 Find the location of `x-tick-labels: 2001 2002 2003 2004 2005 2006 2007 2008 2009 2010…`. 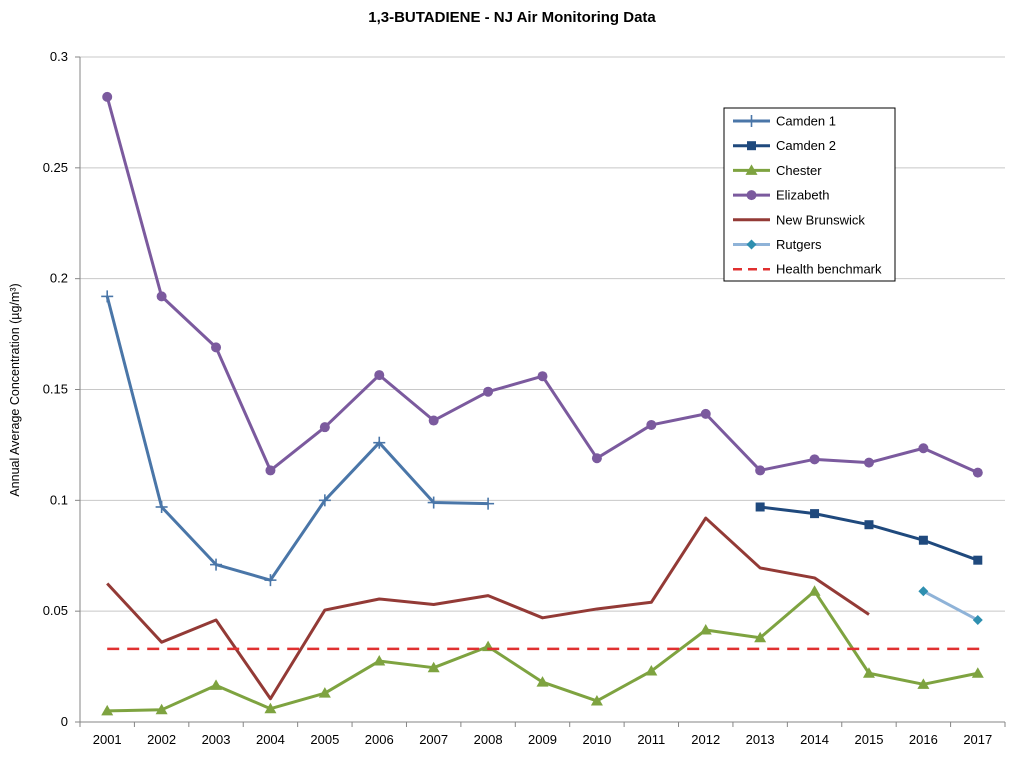

x-tick-labels: 2001 2002 2003 2004 2005 2006 2007 2008 2009 2010… is located at coordinates (543, 739).